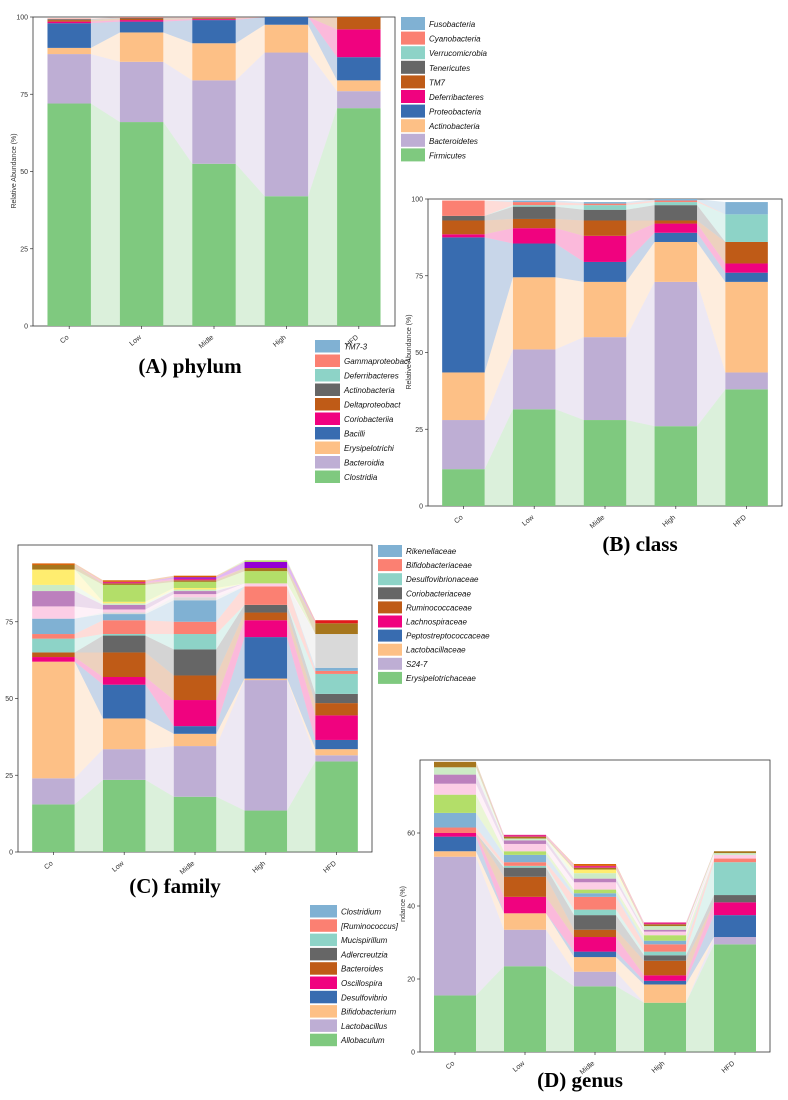  I want to click on family-flow-family-other-7-High-HFD, so click(301, 601).